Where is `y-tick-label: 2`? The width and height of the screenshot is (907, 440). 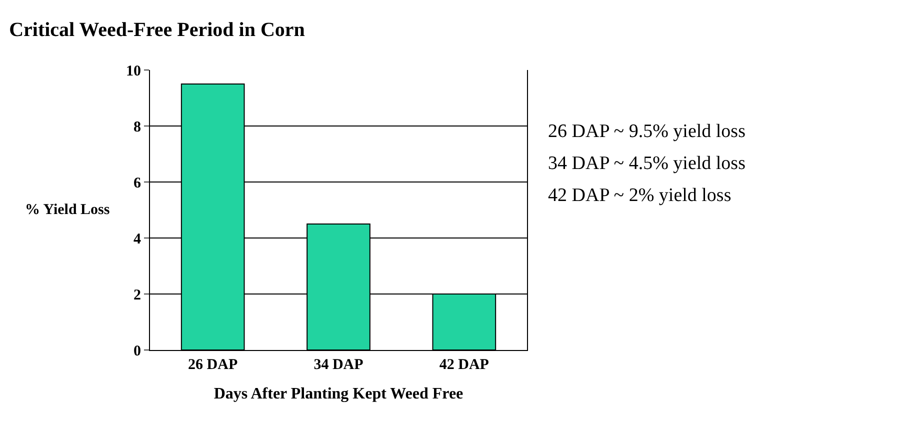
y-tick-label: 2 is located at coordinates (137, 295).